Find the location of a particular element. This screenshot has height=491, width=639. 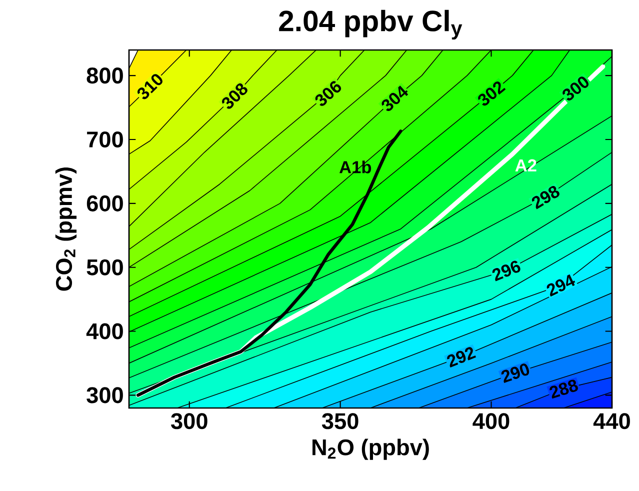

series-label: 292 is located at coordinates (461, 357).